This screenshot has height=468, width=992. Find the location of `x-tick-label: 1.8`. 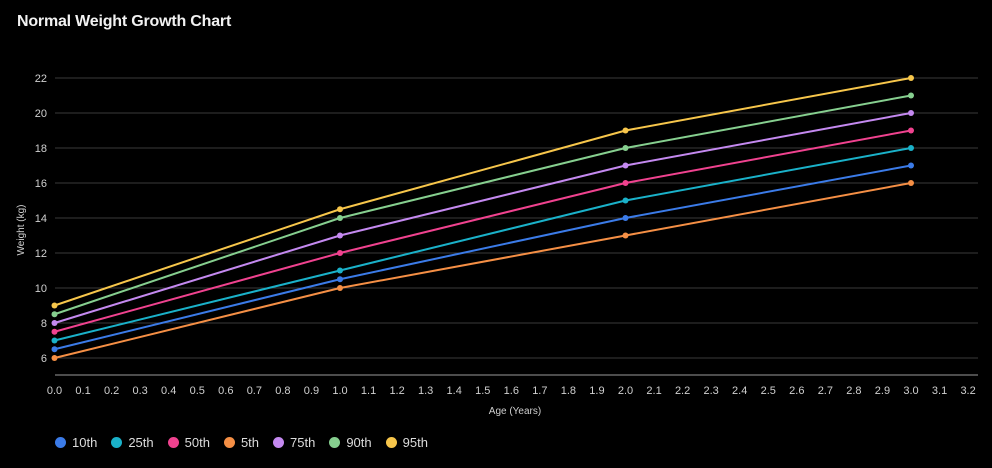

x-tick-label: 1.8 is located at coordinates (568, 391).